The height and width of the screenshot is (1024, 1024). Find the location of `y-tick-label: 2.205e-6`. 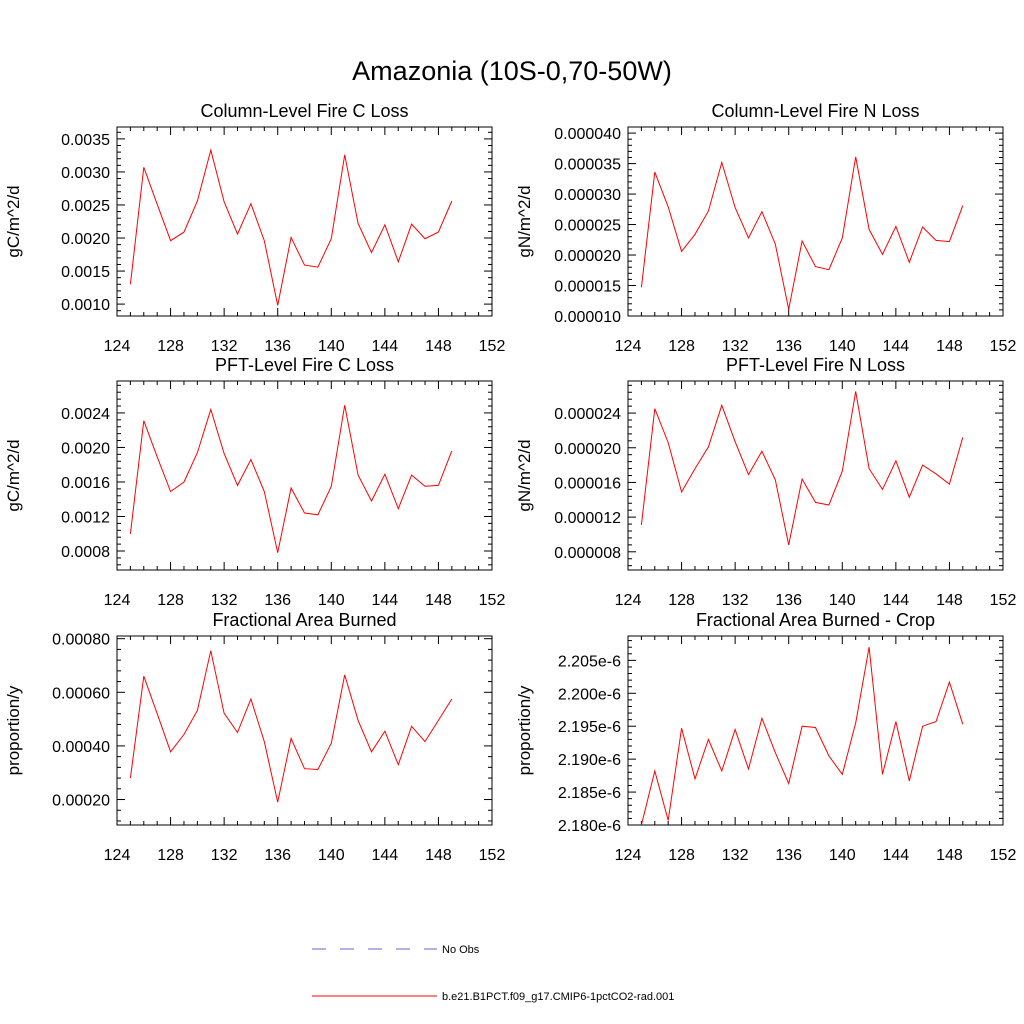

y-tick-label: 2.205e-6 is located at coordinates (589, 661).